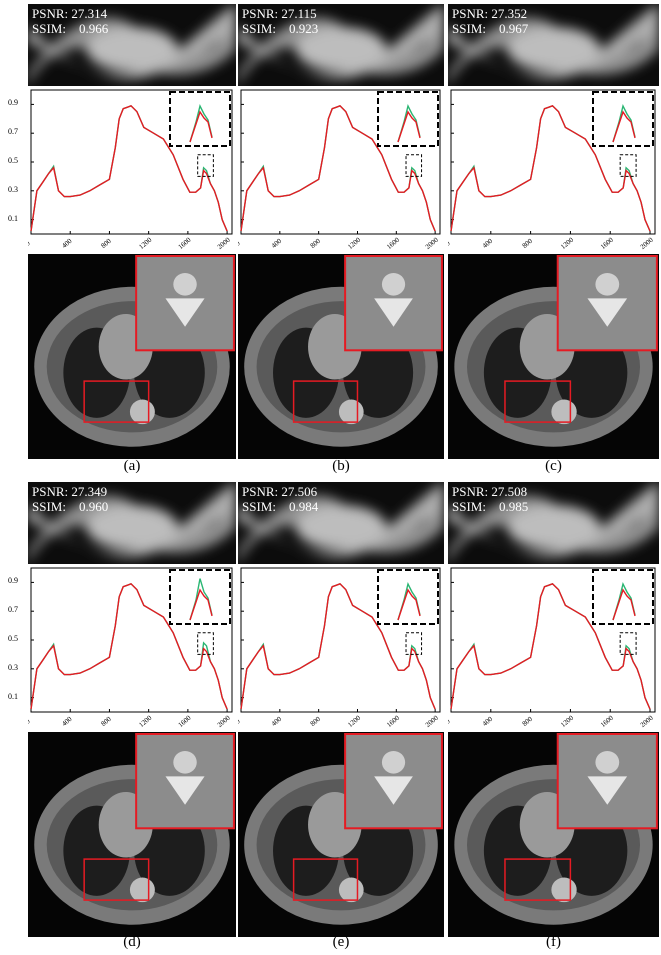 The width and height of the screenshot is (661, 955). I want to click on psnr-value: PSNR: 27.115, so click(279, 13).